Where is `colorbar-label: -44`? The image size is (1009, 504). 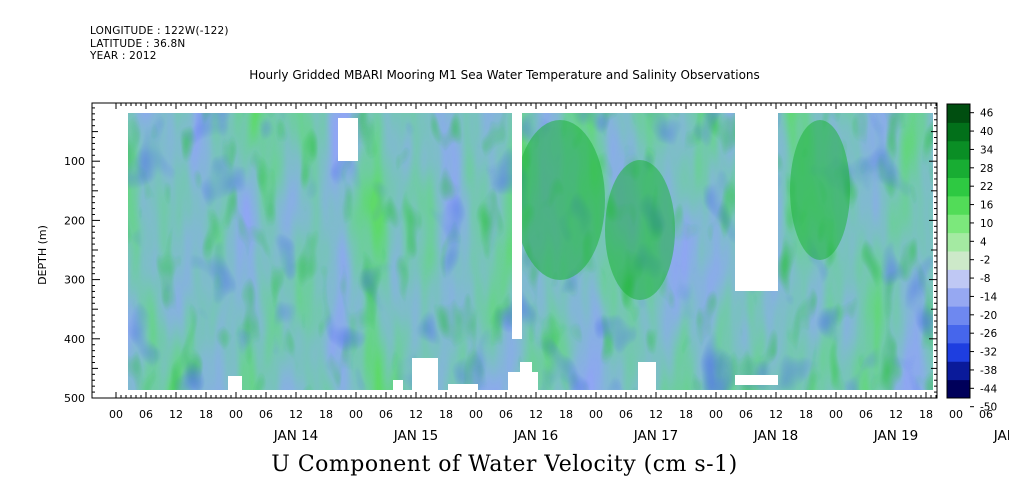
colorbar-label: -44 is located at coordinates (988, 389).